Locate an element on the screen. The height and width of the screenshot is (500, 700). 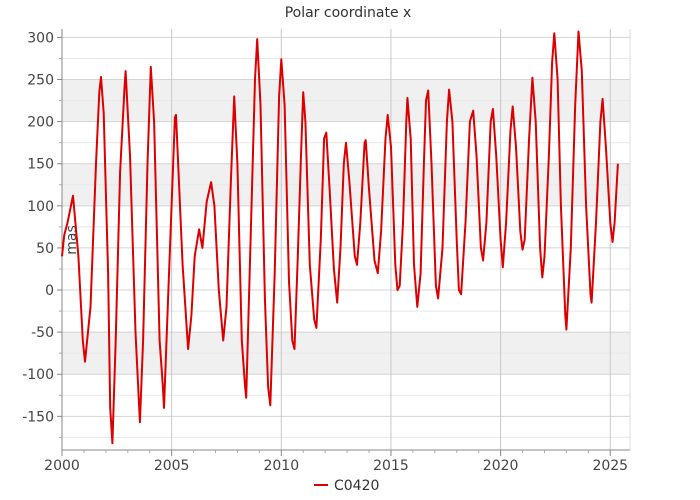
x-tick-label: 2000 is located at coordinates (62, 466).